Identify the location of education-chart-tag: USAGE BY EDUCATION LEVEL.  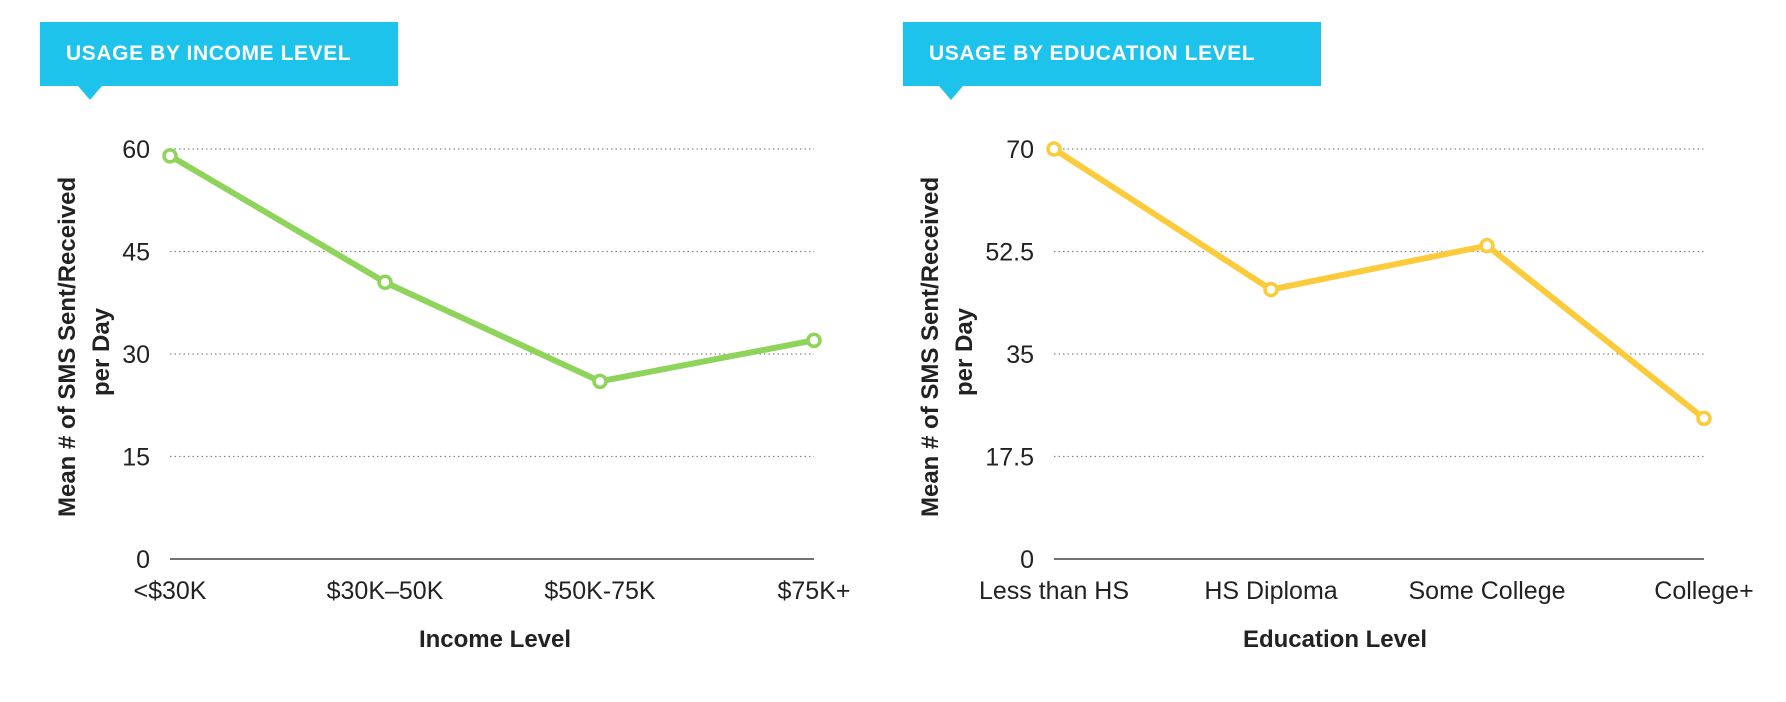
(1112, 54).